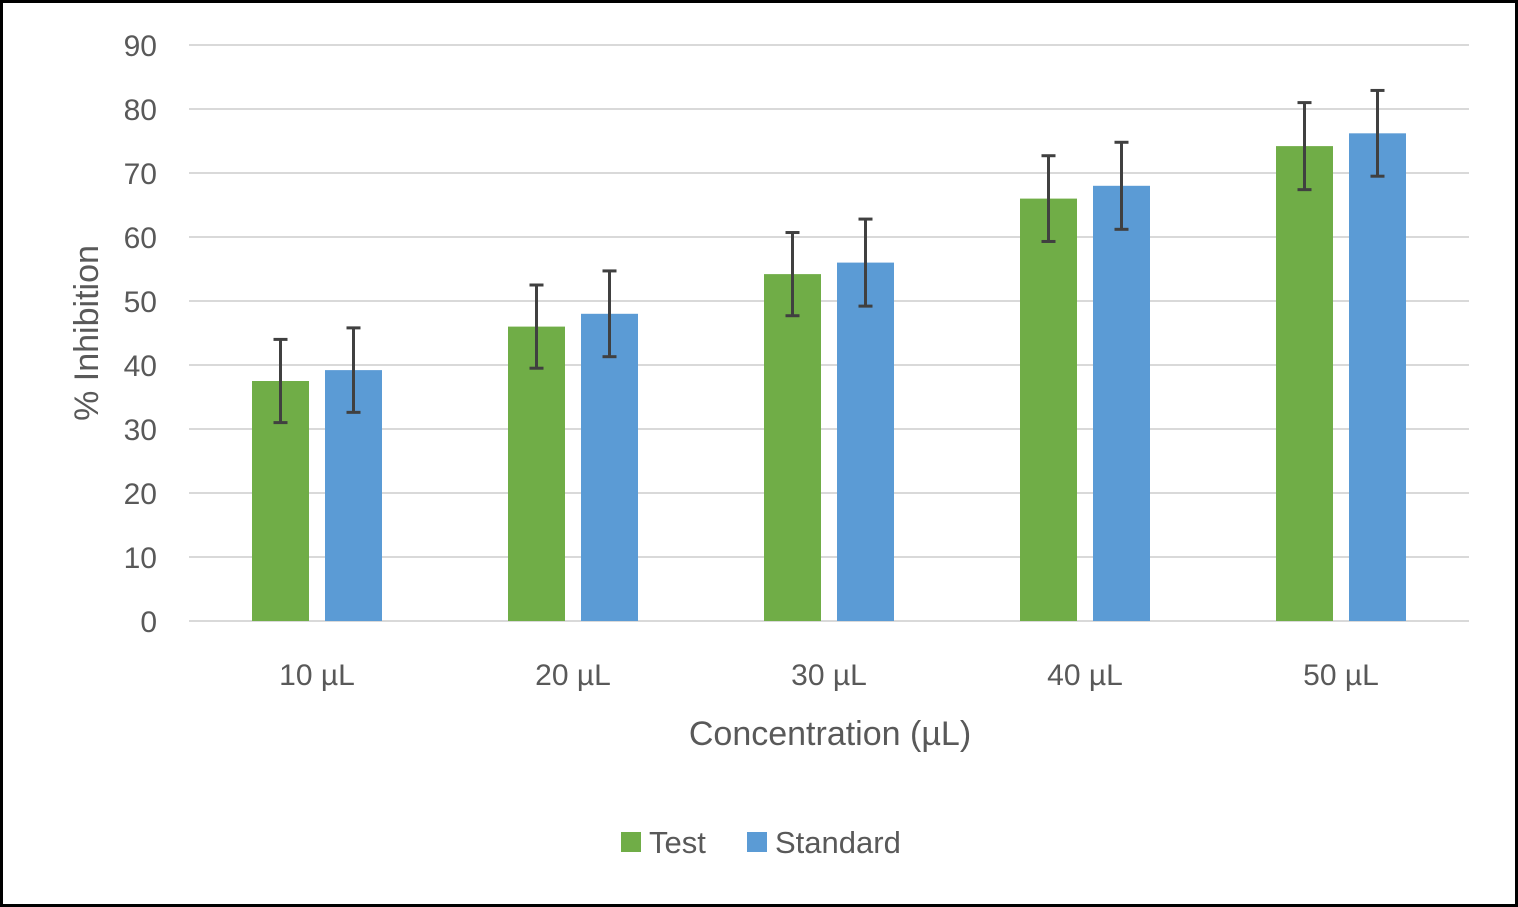 Image resolution: width=1518 pixels, height=907 pixels. Describe the element at coordinates (573, 675) in the screenshot. I see `x-tick-label: 20 µL` at that location.